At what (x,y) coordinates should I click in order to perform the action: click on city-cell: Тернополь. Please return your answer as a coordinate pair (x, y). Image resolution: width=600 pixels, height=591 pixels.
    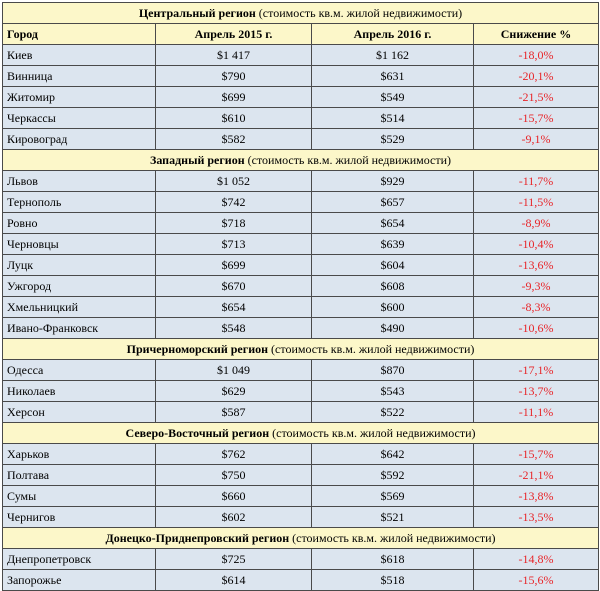
    Looking at the image, I should click on (79, 202).